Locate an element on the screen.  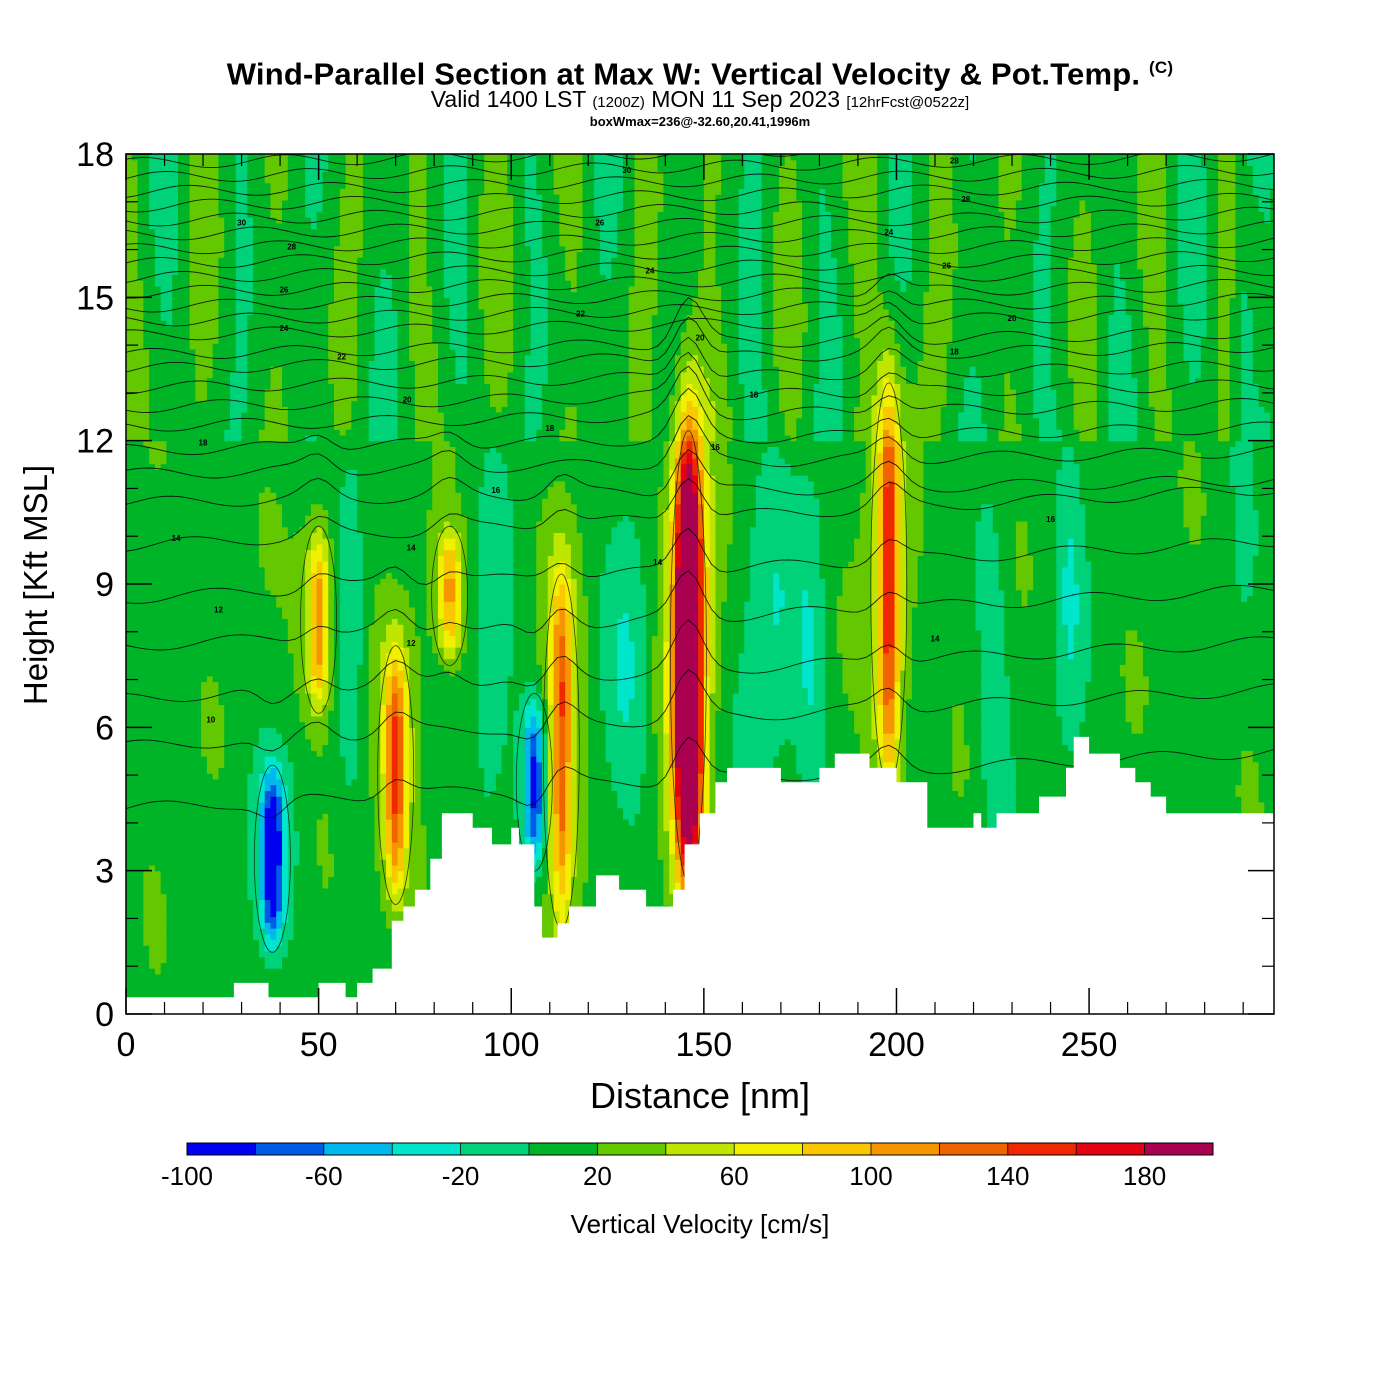
x-tick-label: 50 is located at coordinates (319, 1045).